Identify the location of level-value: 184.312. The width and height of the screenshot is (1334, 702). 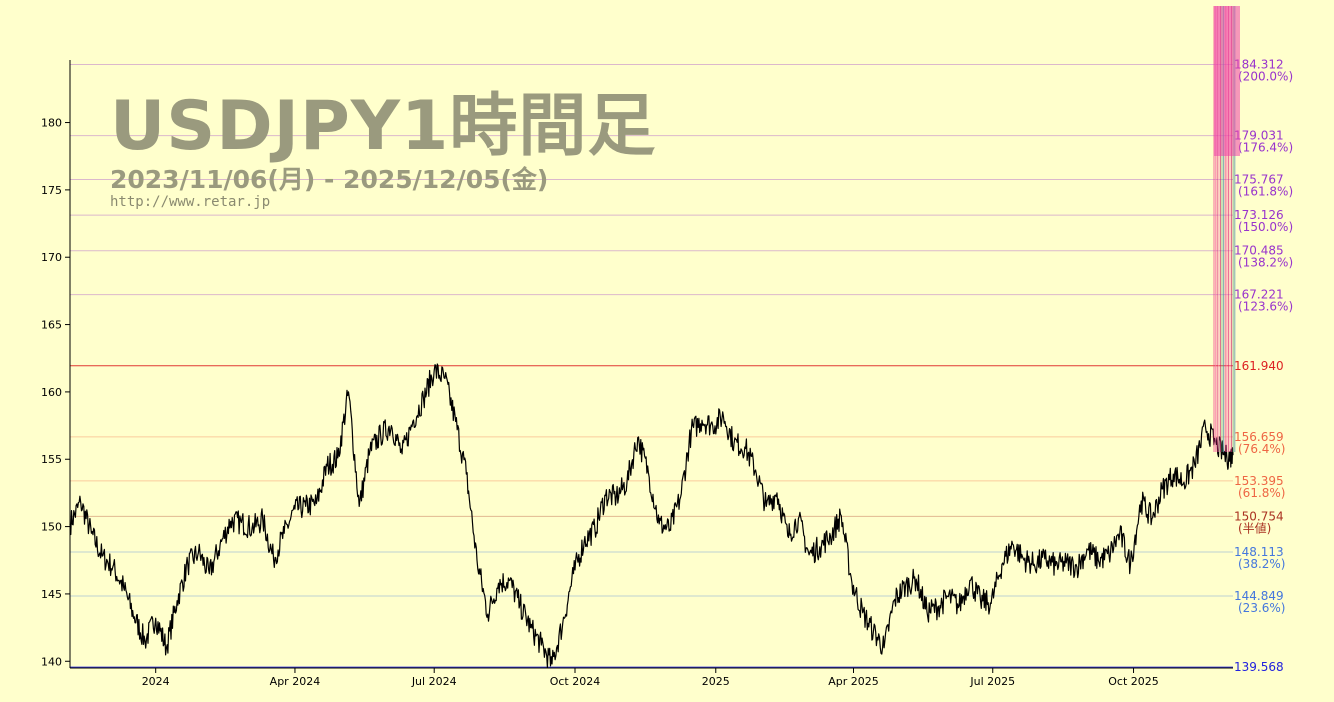
(1259, 64).